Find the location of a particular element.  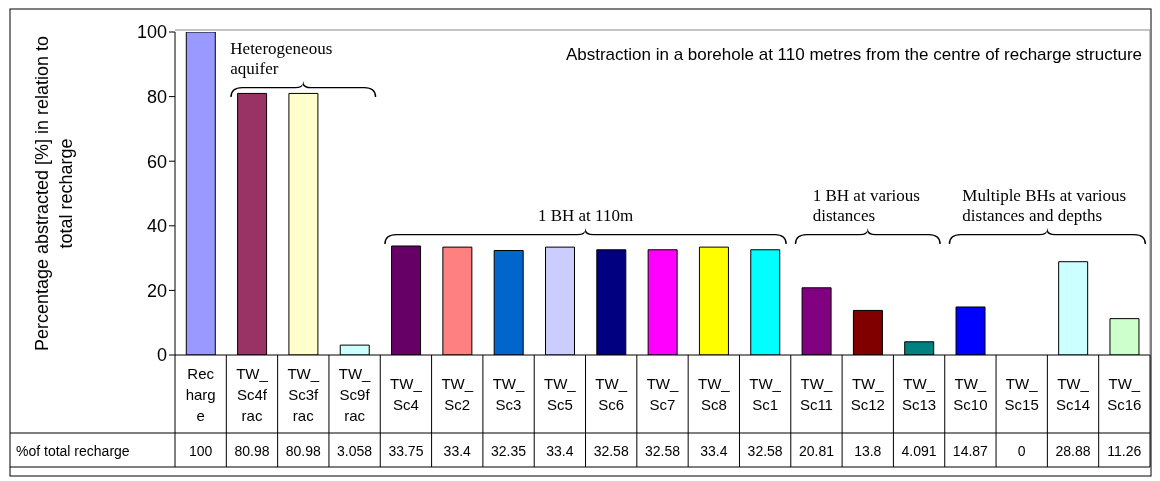

x-tick-label: TW_Sc14 is located at coordinates (1073, 394).